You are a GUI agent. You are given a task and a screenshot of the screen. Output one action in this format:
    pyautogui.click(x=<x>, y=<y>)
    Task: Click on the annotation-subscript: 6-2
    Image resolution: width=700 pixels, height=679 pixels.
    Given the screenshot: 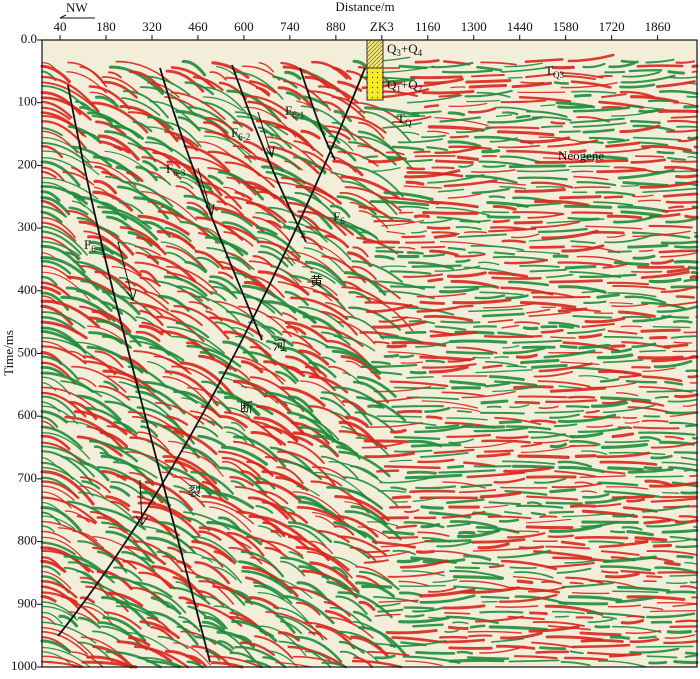 What is the action you would take?
    pyautogui.click(x=244, y=137)
    